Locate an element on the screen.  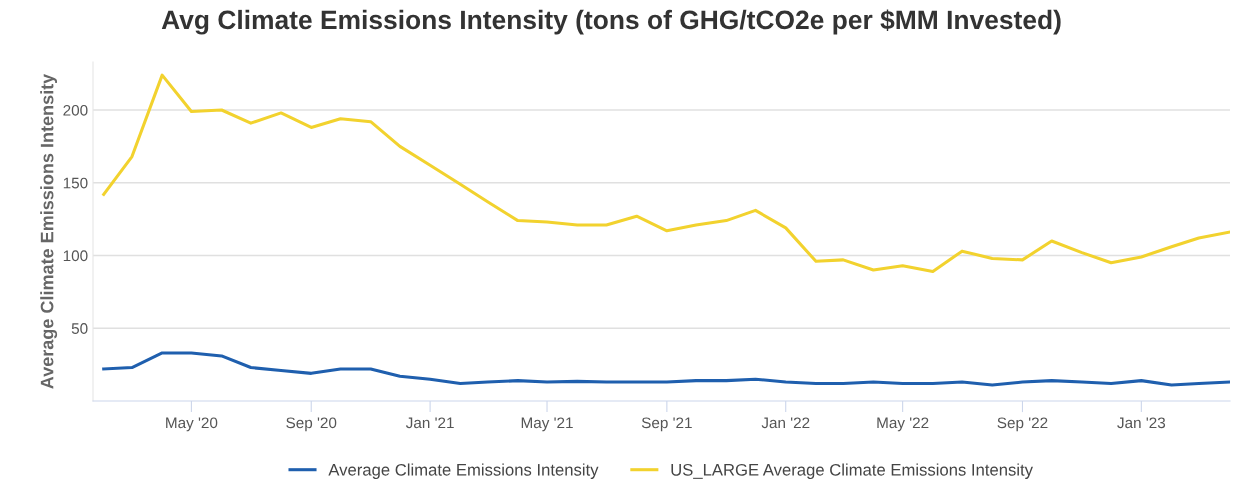
y-tick-label: 200 is located at coordinates (75, 110).